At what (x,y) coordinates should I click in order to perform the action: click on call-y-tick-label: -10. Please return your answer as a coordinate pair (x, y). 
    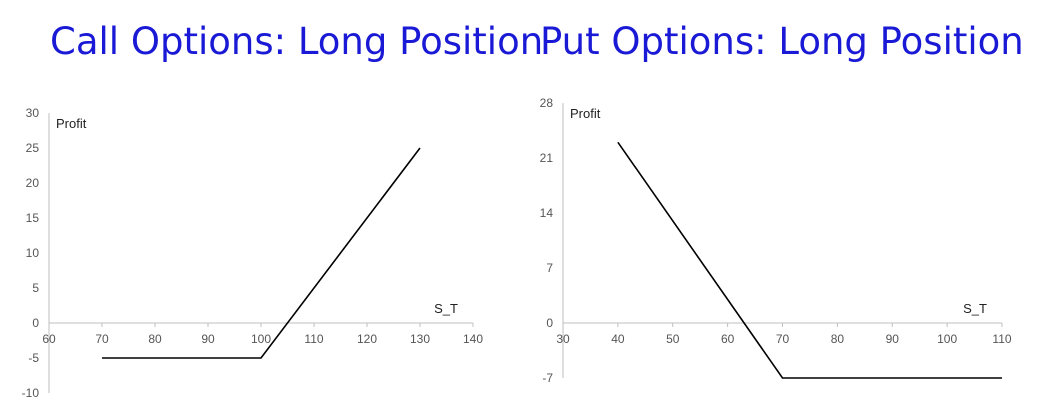
    Looking at the image, I should click on (31, 393).